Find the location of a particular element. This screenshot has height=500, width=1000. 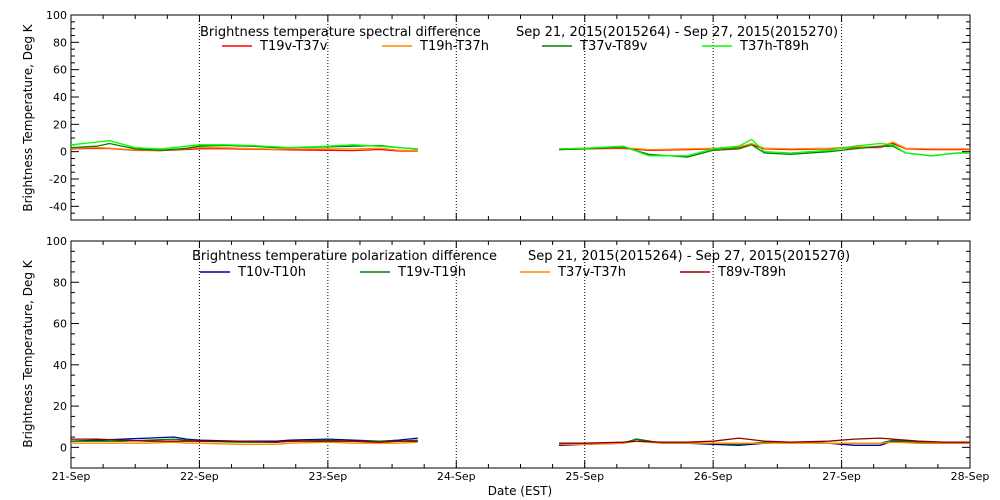

legend-label: T19v-T37v is located at coordinates (293, 46).